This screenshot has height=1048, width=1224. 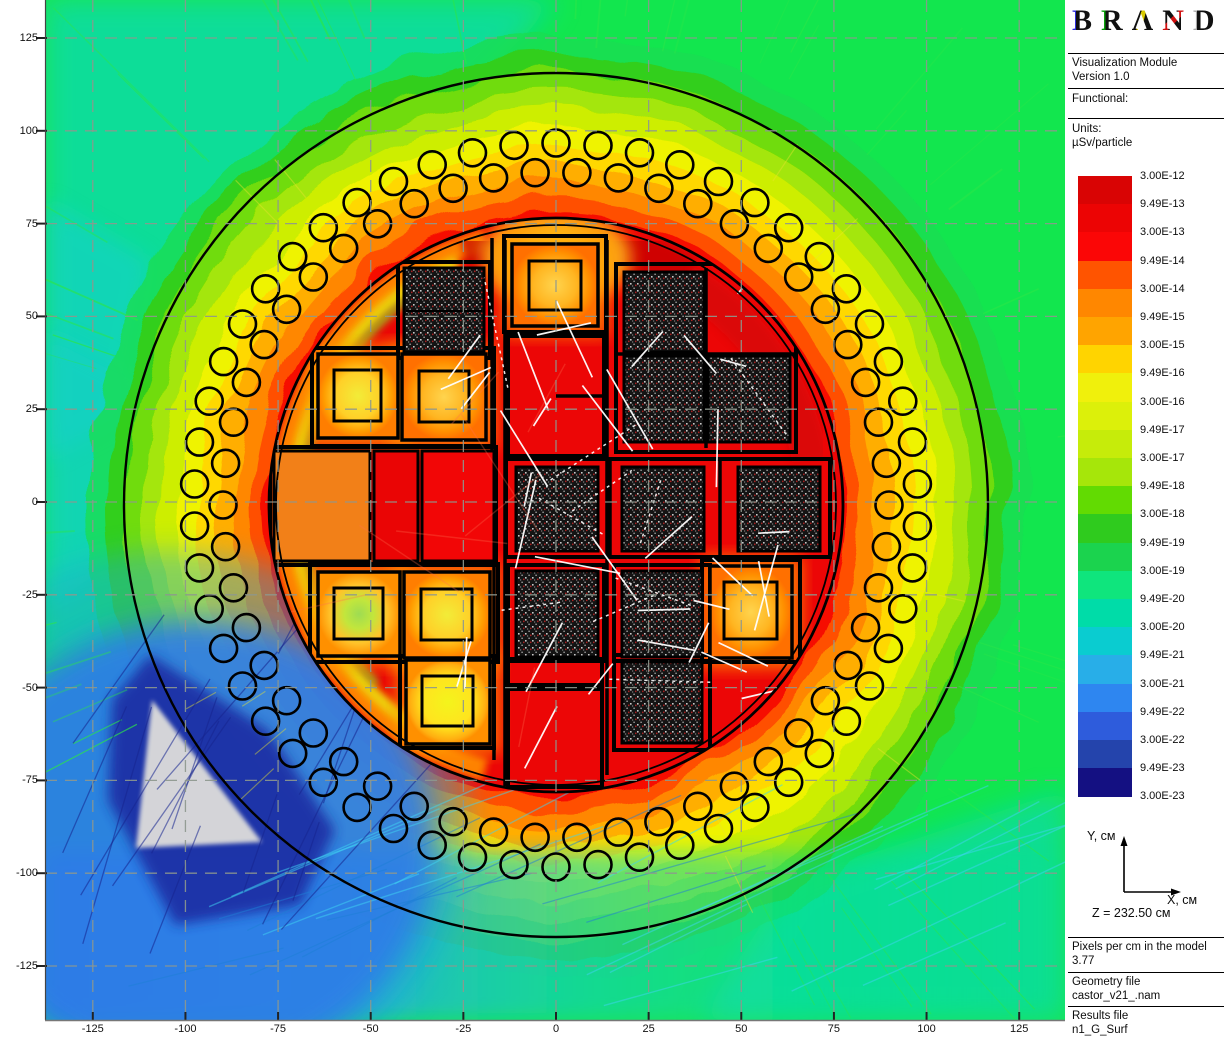 I want to click on basket-cell, so click(x=322, y=506).